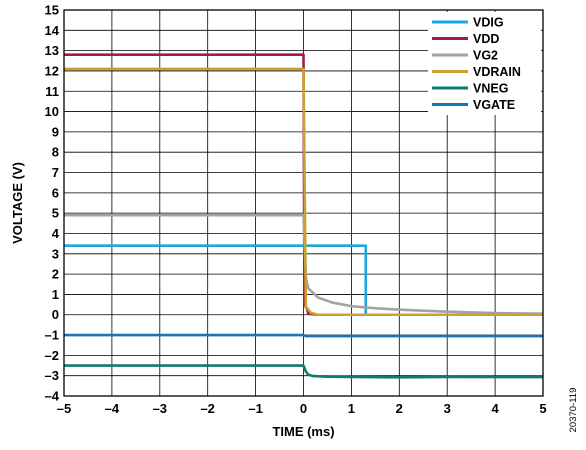 The image size is (586, 450). I want to click on x-tick-label: 0, so click(303, 408).